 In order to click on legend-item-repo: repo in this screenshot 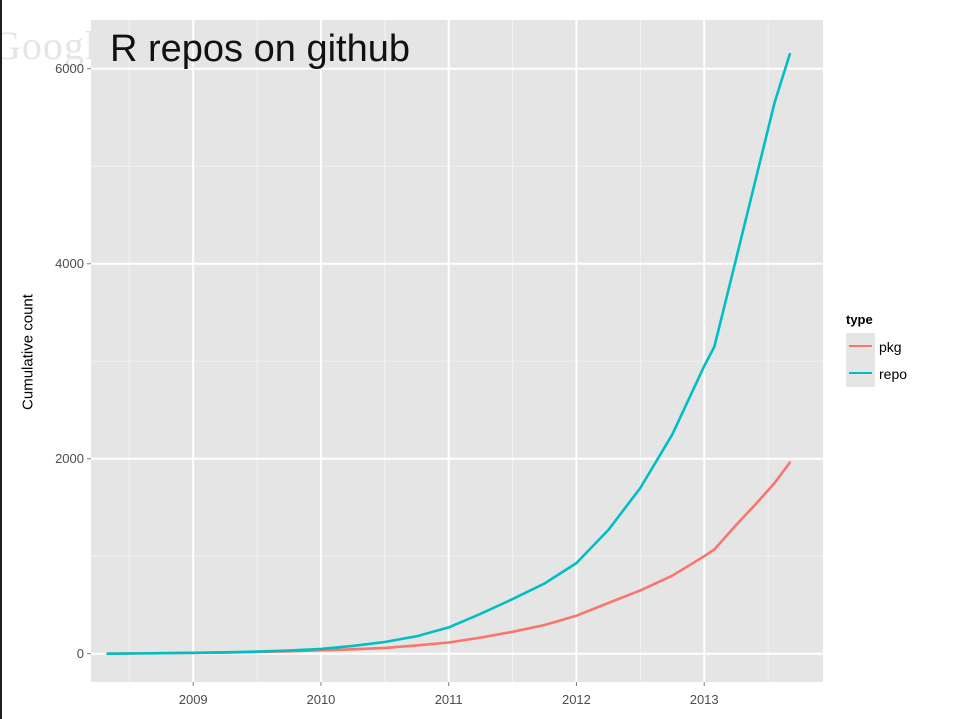, I will do `click(886, 373)`.